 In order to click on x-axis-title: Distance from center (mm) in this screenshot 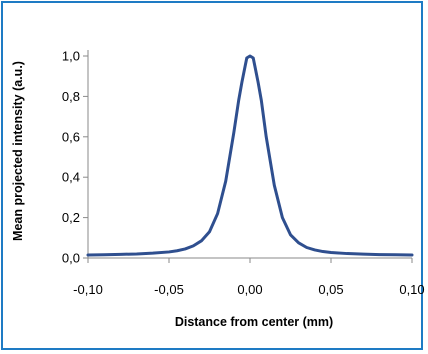, I will do `click(254, 322)`.